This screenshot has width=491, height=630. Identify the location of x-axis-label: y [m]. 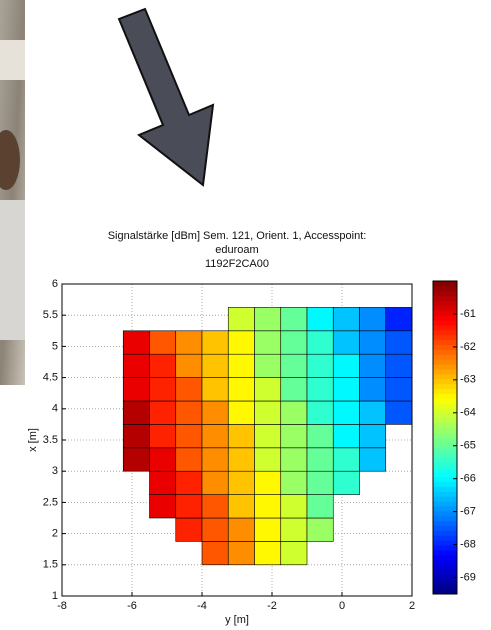
(237, 620).